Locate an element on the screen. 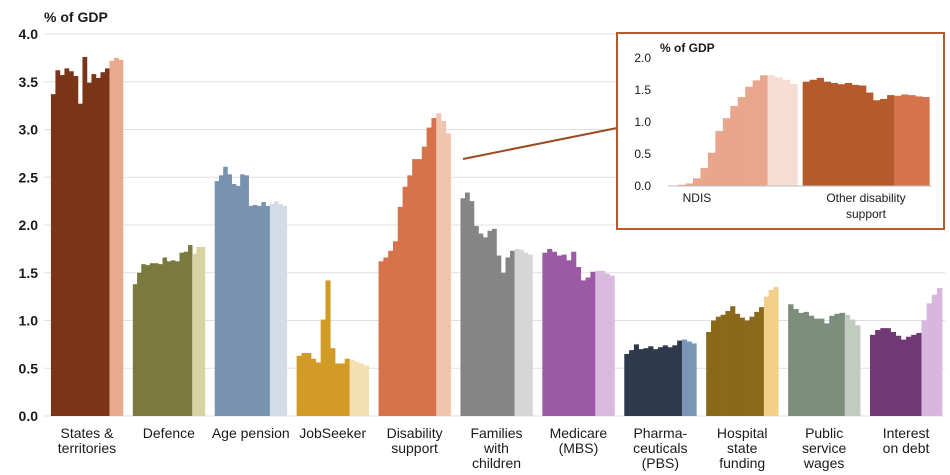  y-tick-label: 0.0 is located at coordinates (29, 416).